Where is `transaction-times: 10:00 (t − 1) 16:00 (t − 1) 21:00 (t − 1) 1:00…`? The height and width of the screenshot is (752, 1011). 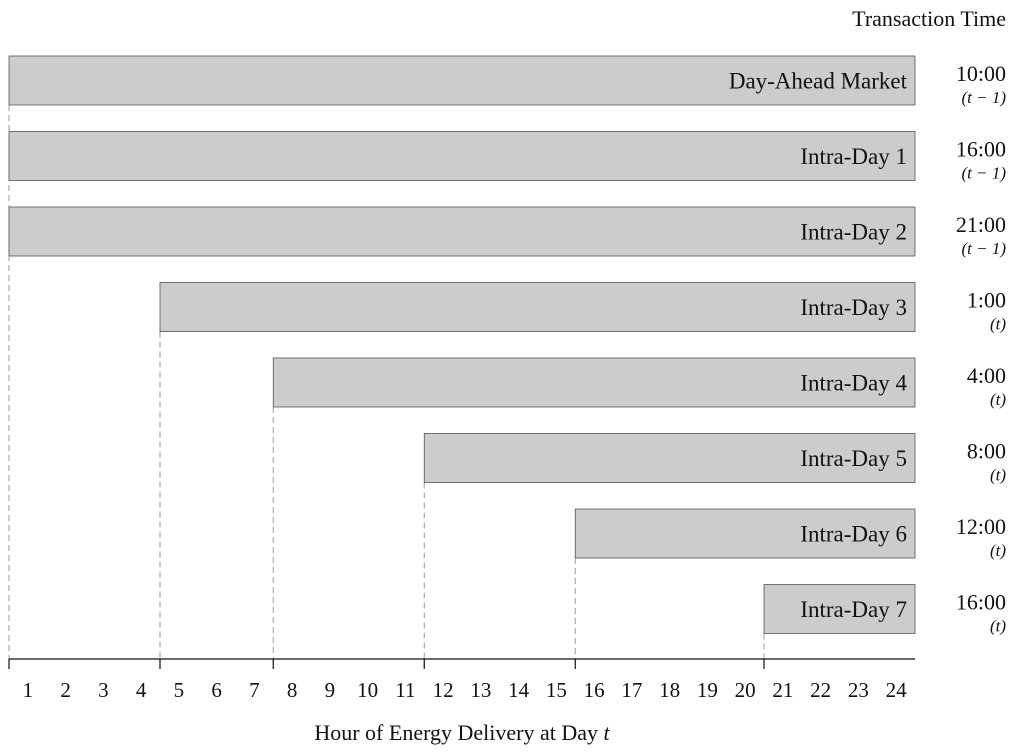
transaction-times: 10:00 (t − 1) 16:00 (t − 1) 21:00 (t − 1) 1:00… is located at coordinates (981, 348).